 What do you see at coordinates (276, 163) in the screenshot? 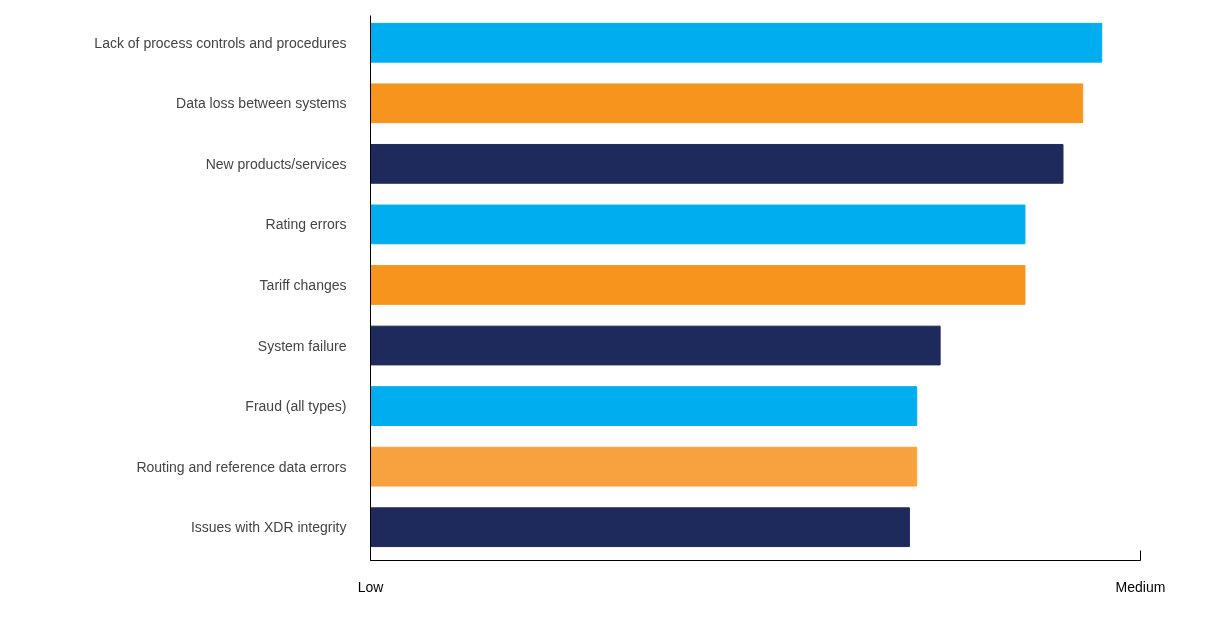
I see `y-tick-label: New products/services` at bounding box center [276, 163].